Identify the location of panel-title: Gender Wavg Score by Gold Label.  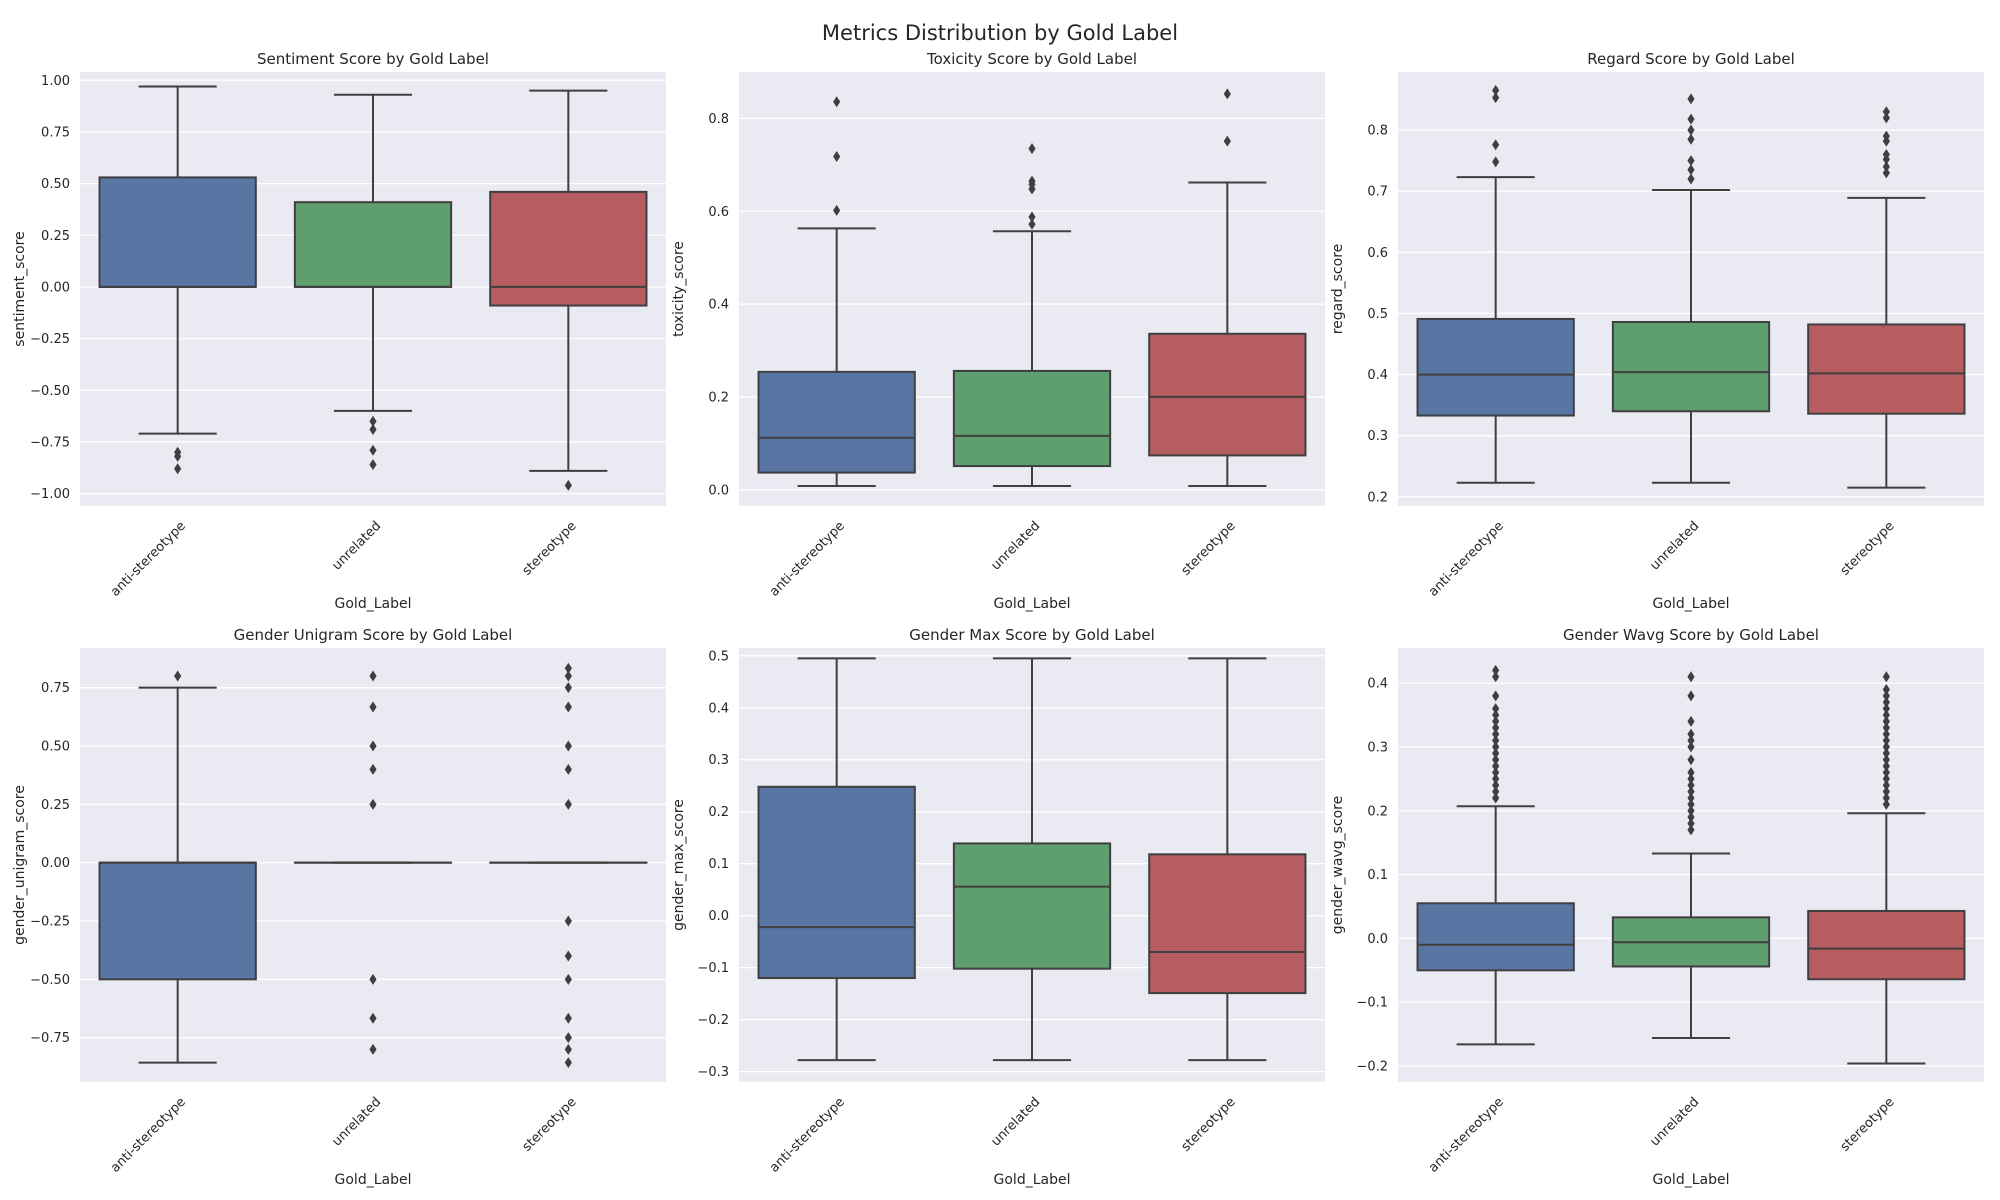
(1691, 635).